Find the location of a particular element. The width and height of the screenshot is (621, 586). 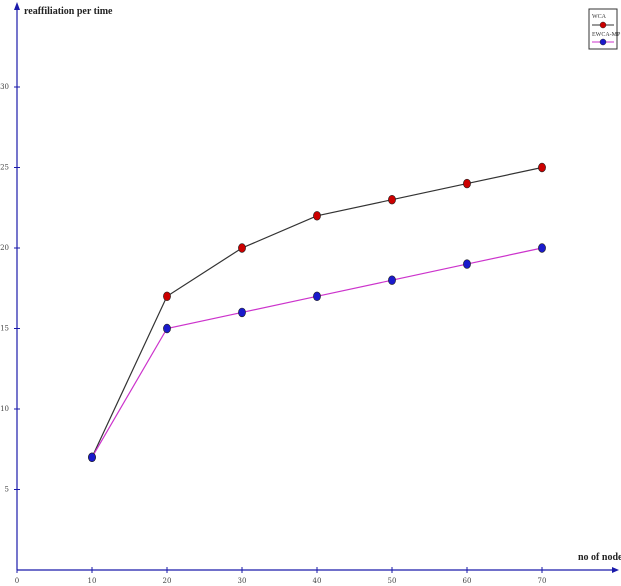

legend-marker-wca is located at coordinates (603, 25).